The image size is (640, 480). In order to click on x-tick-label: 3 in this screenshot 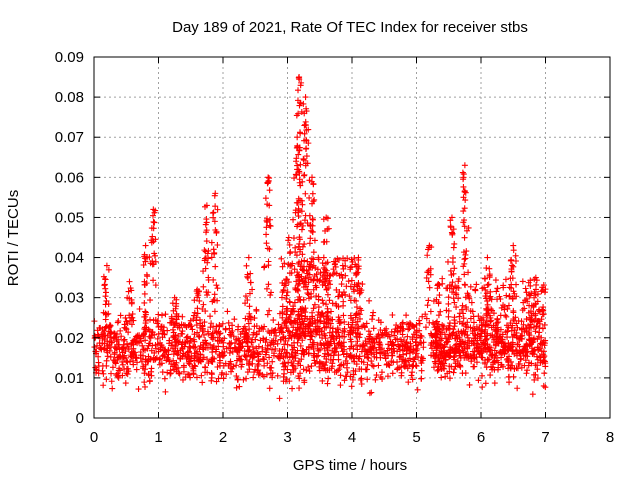, I will do `click(287, 437)`.